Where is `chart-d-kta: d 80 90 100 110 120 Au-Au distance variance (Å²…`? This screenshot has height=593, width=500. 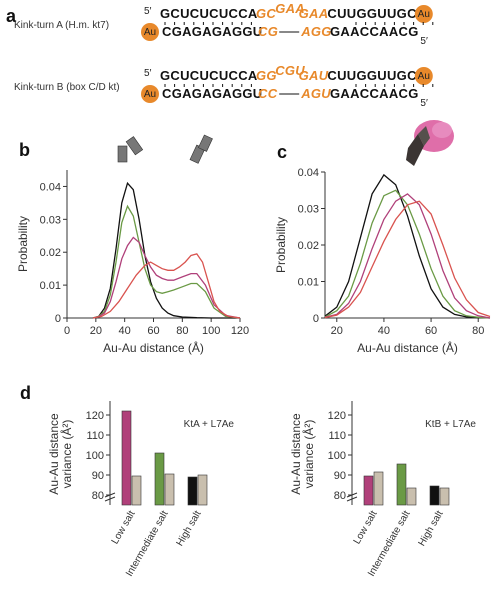
chart-d-kta: d 80 90 100 110 120 Au-Au distance variance (Å²… is located at coordinates (127, 481).